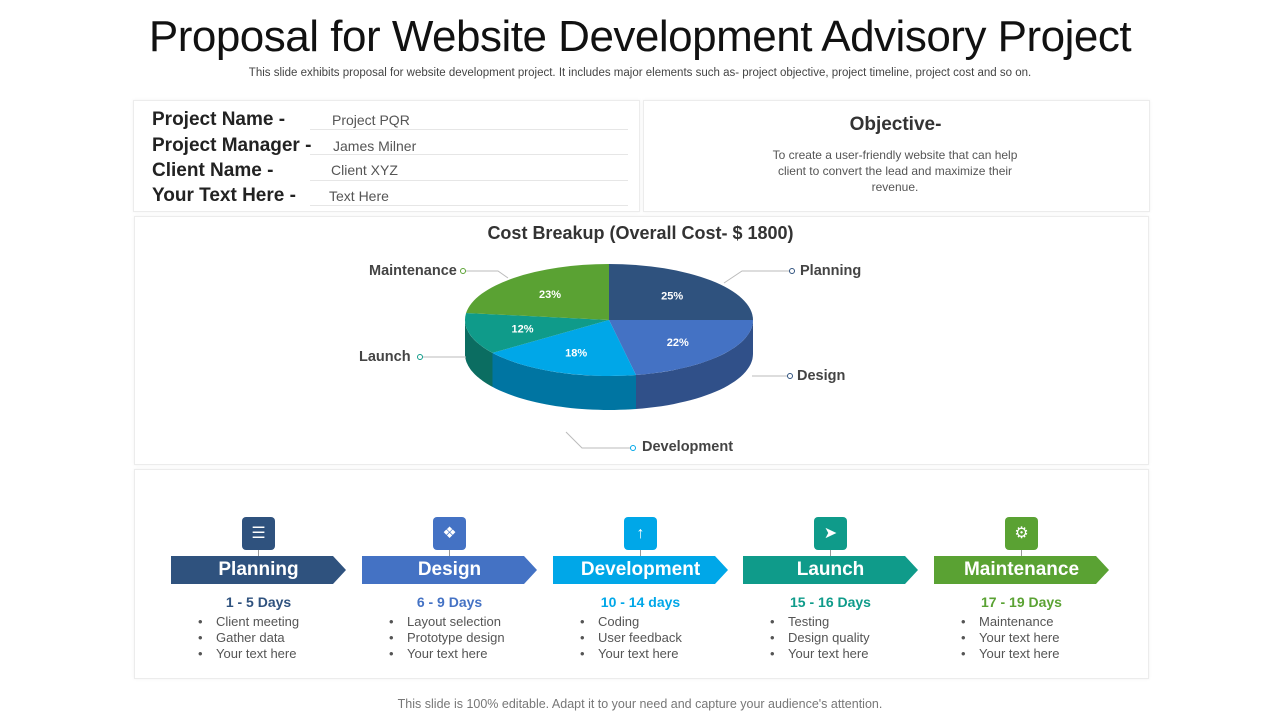 The height and width of the screenshot is (720, 1280). Describe the element at coordinates (1021, 533) in the screenshot. I see `gear-icon: ⚙` at that location.